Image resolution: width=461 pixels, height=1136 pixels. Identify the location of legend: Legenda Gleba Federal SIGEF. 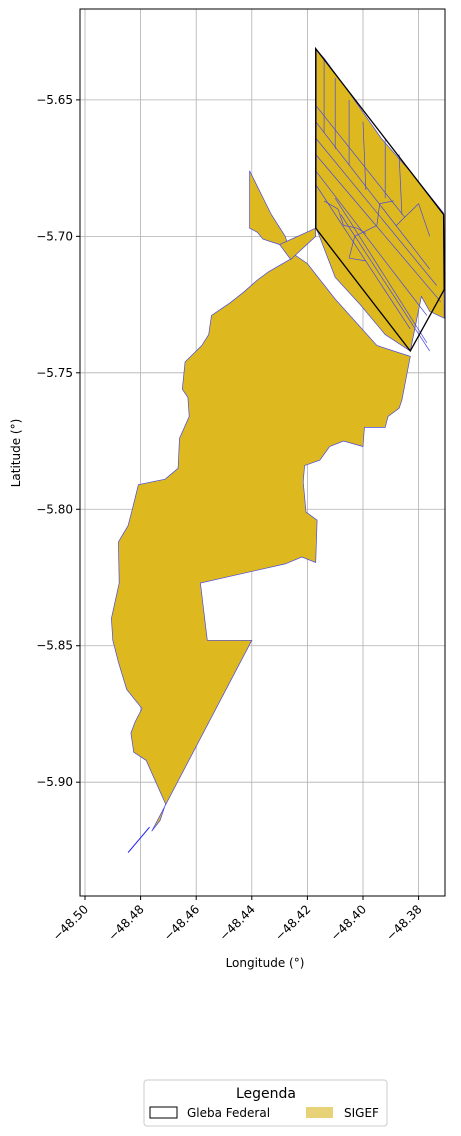
(265, 1103).